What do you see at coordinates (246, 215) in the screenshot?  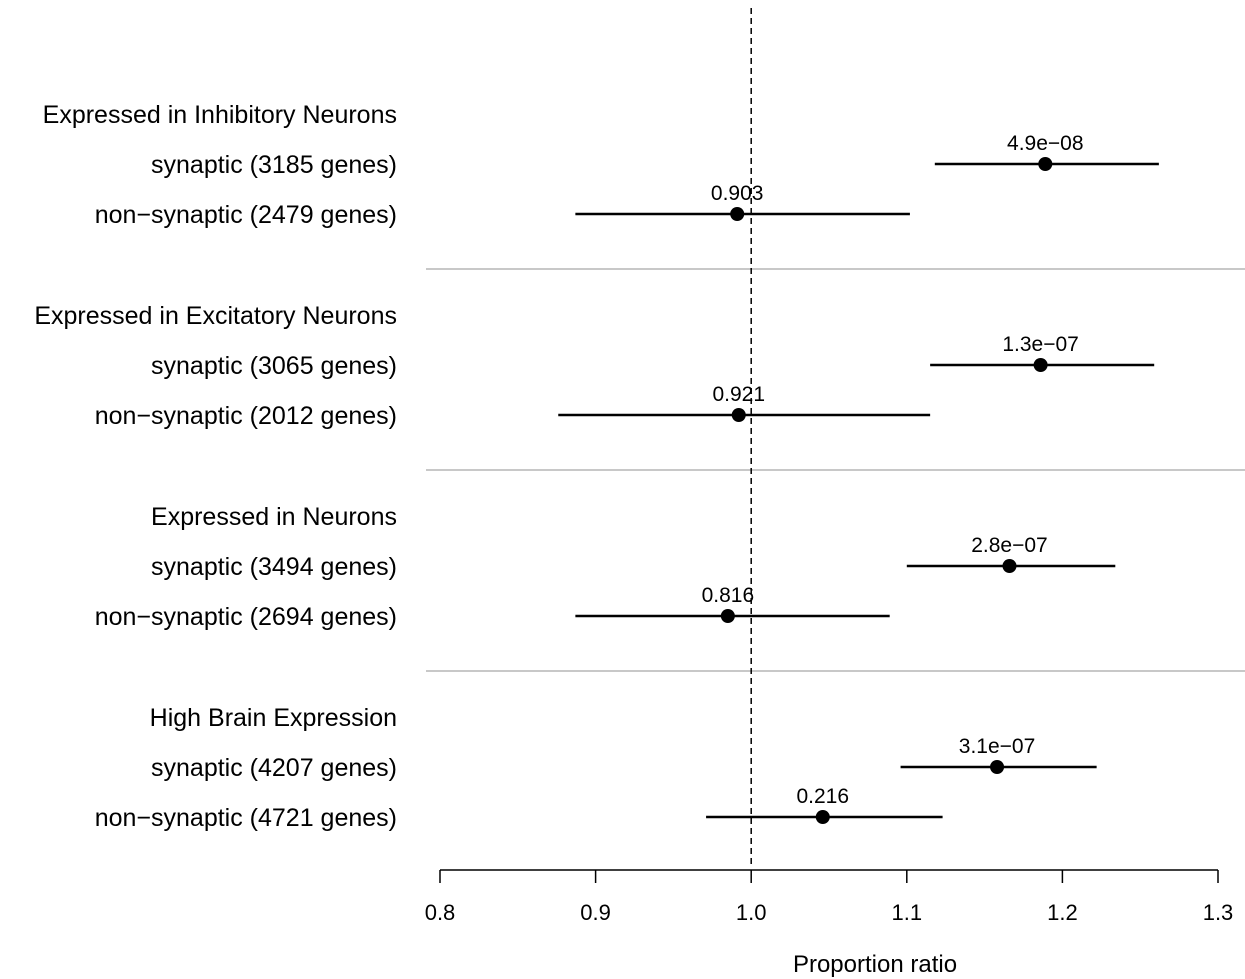 I see `row-label: non−synaptic (2479 genes)` at bounding box center [246, 215].